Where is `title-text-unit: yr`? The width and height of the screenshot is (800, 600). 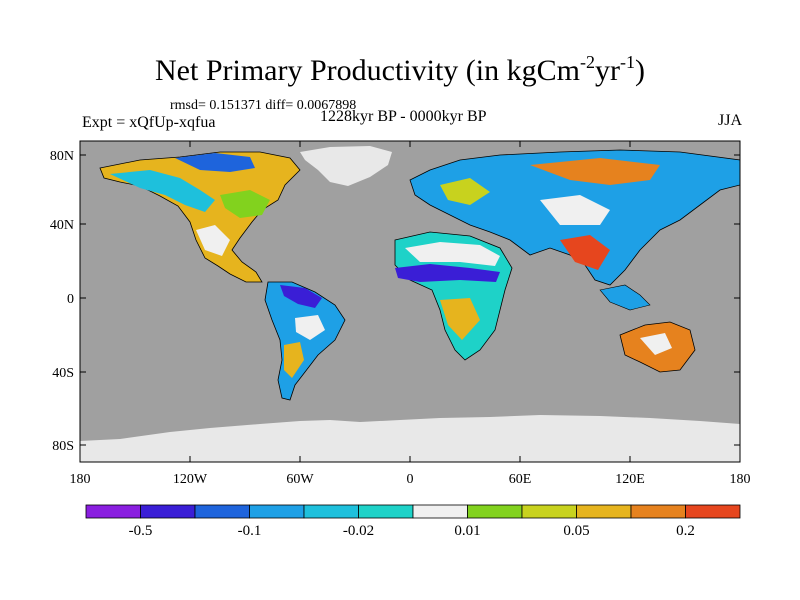
title-text-unit: yr is located at coordinates (607, 70).